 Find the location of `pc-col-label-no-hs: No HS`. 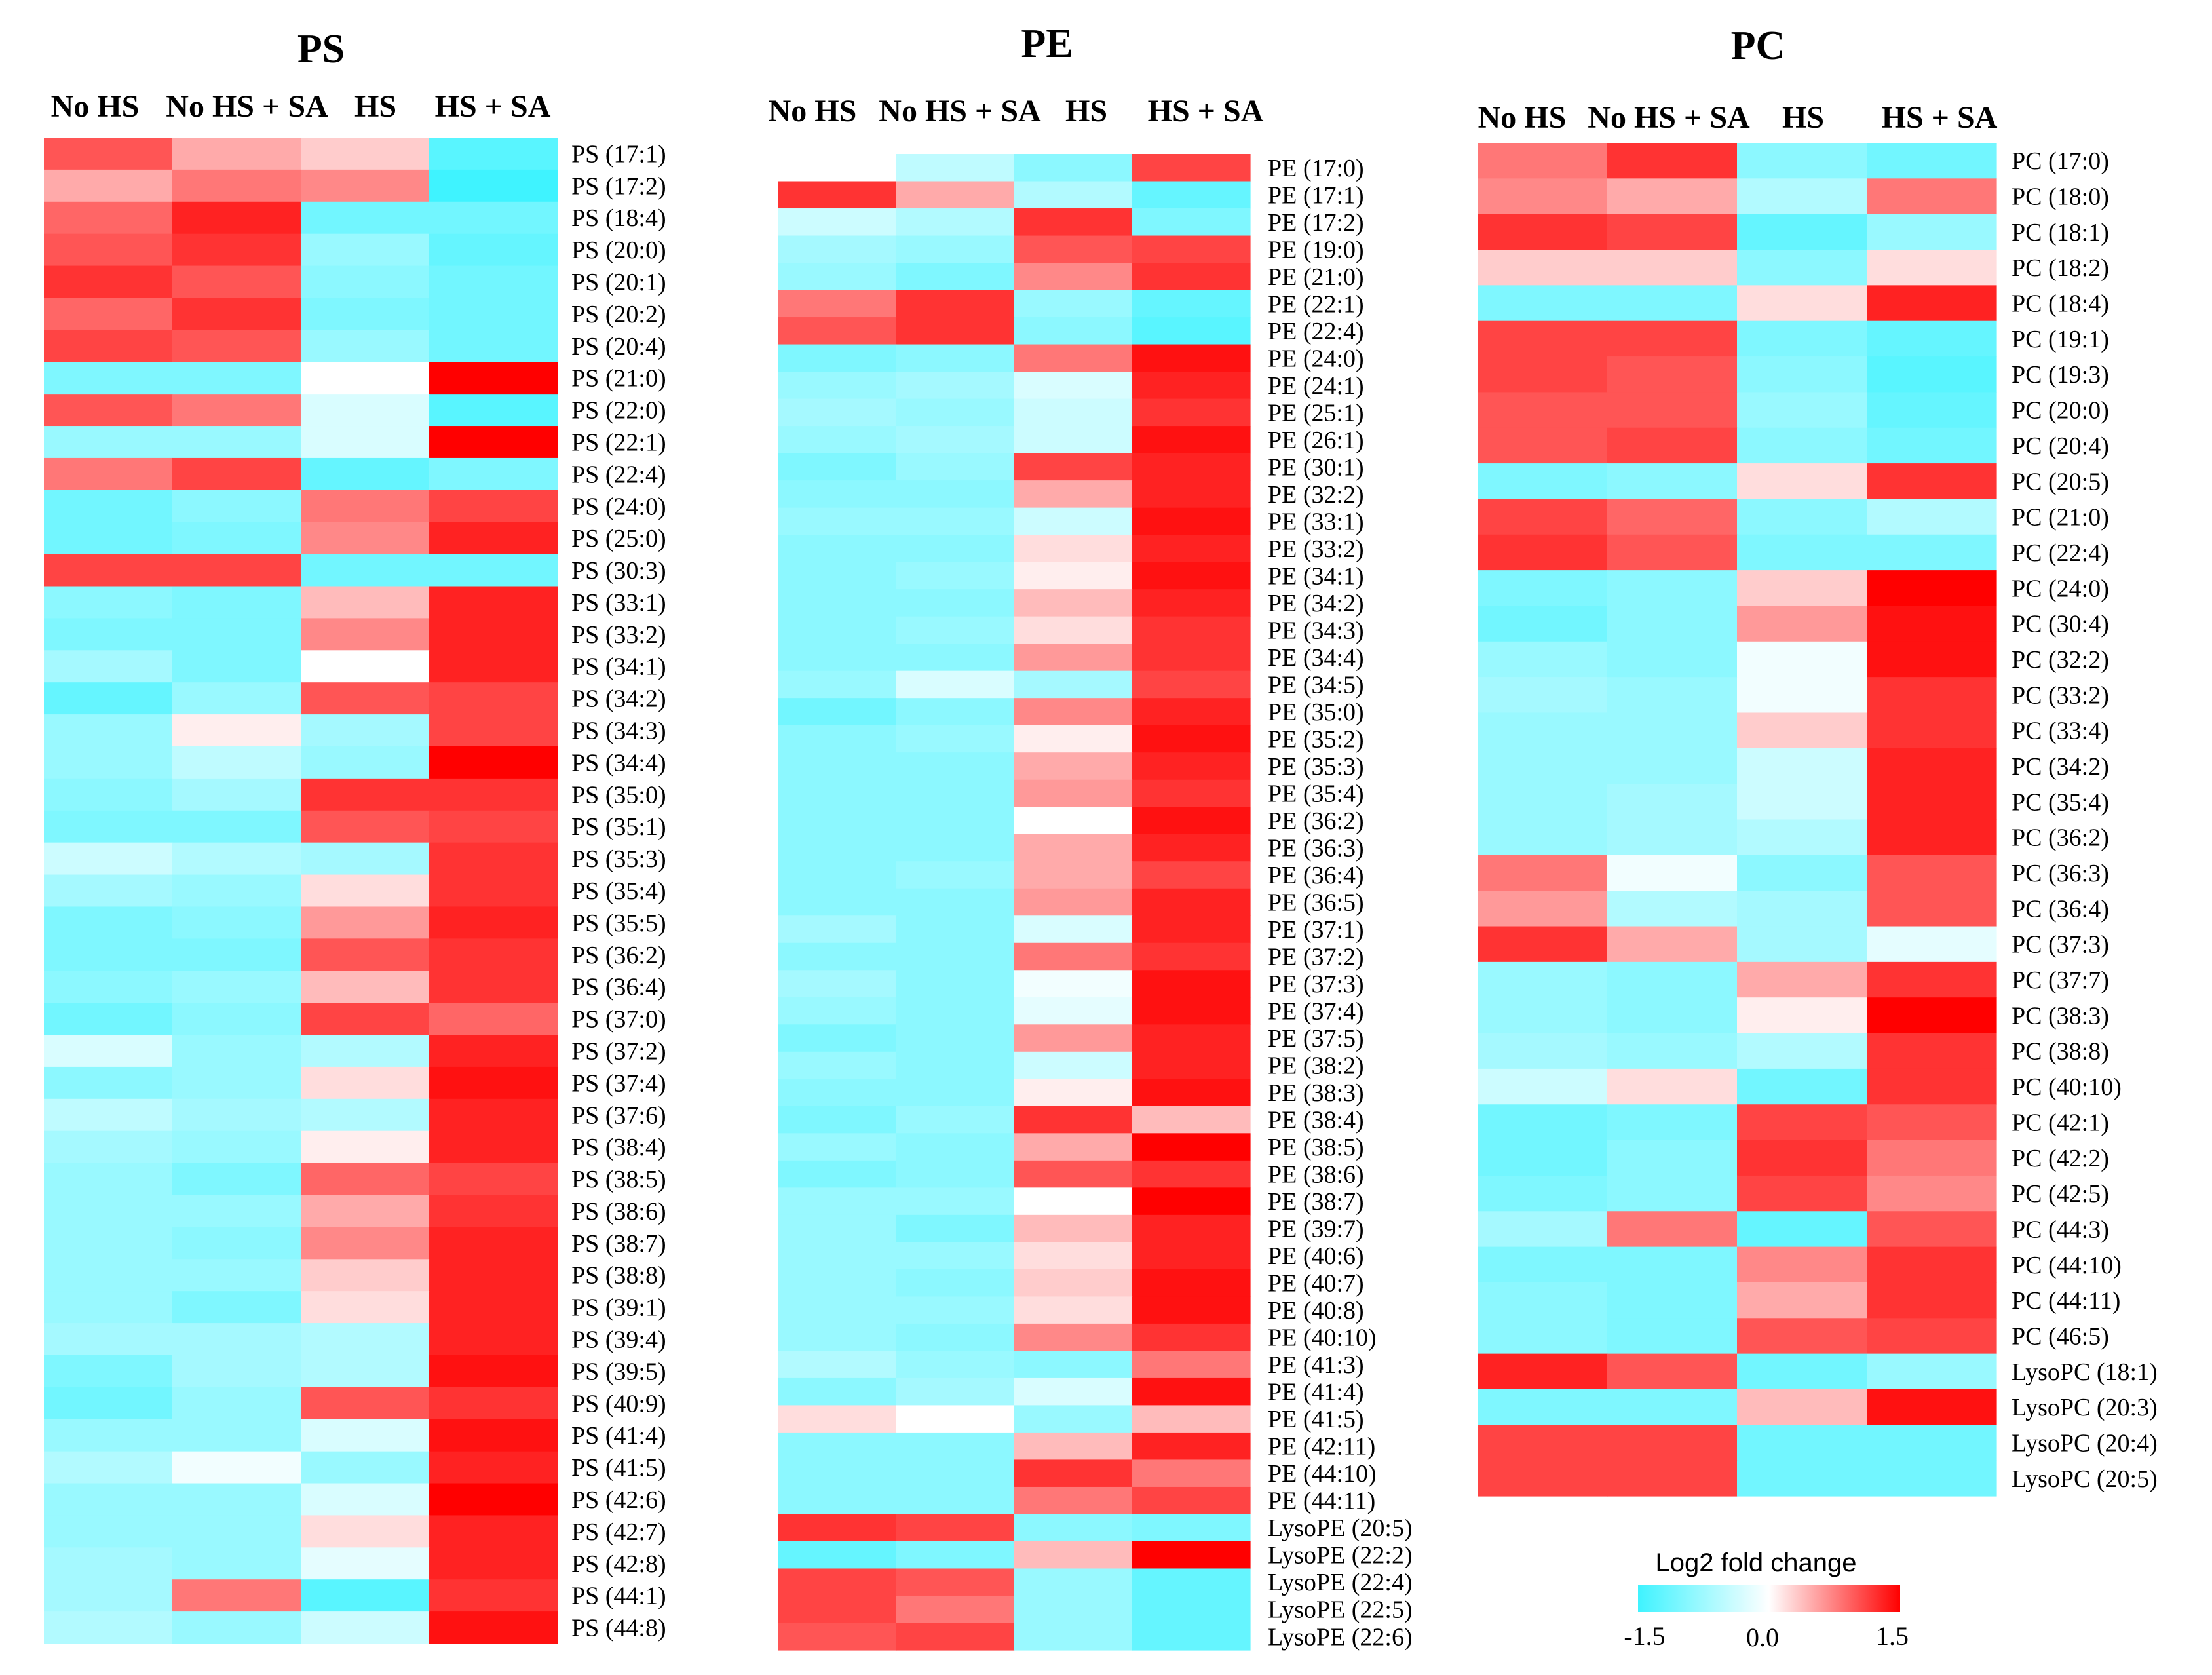

pc-col-label-no-hs: No HS is located at coordinates (1523, 117).